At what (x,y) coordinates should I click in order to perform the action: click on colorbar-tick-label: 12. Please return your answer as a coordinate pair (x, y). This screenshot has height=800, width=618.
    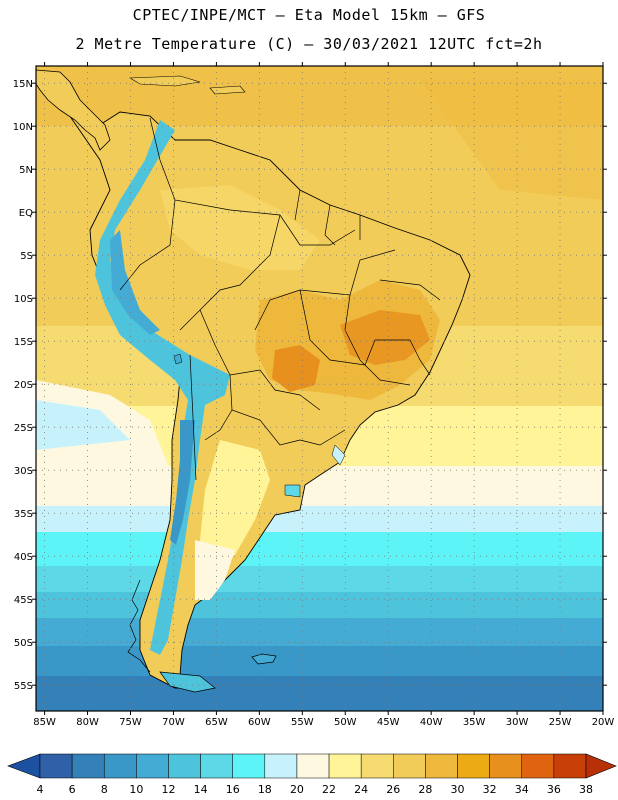
    Looking at the image, I should click on (168, 789).